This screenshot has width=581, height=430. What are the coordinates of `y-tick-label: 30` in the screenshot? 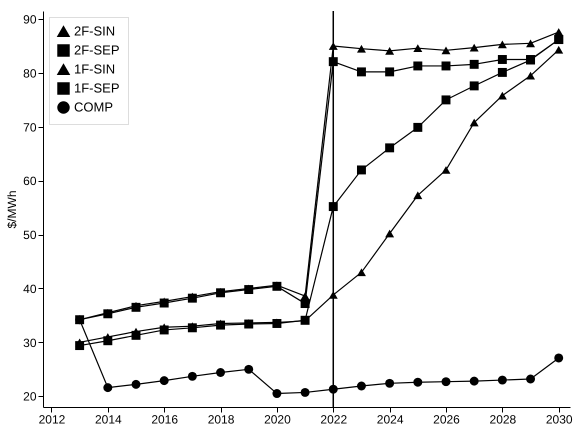 It's located at (30, 343).